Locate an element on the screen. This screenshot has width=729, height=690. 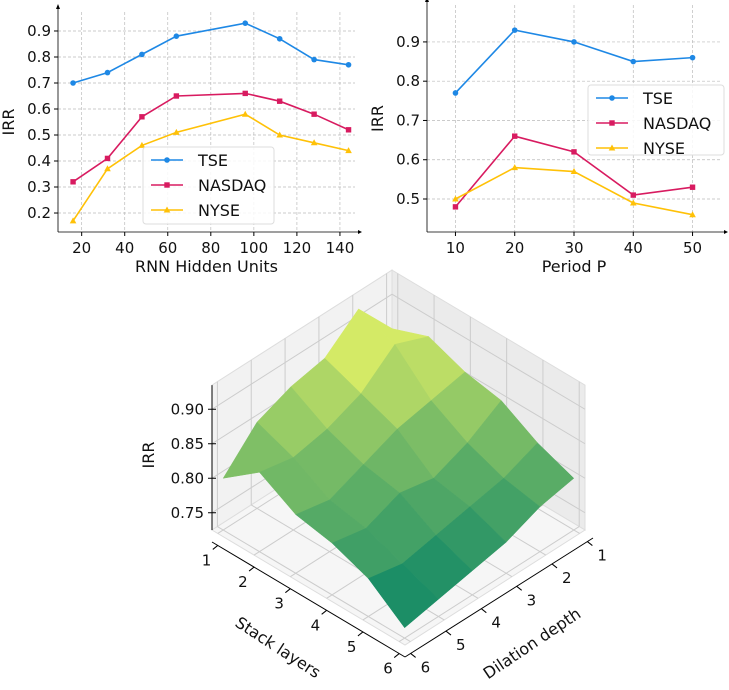
surface-face is located at coordinates (403, 596).